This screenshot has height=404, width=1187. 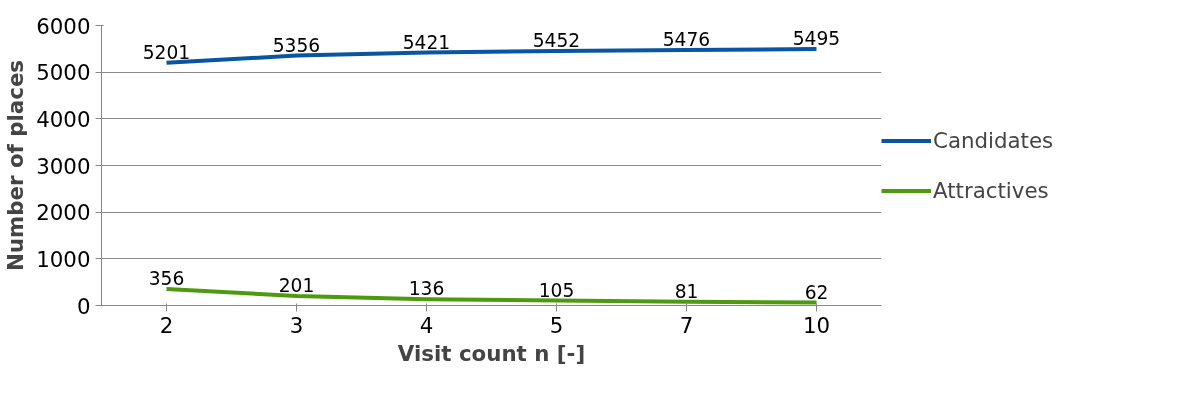 What do you see at coordinates (491, 353) in the screenshot?
I see `x-axis-title: Visit count n [-]` at bounding box center [491, 353].